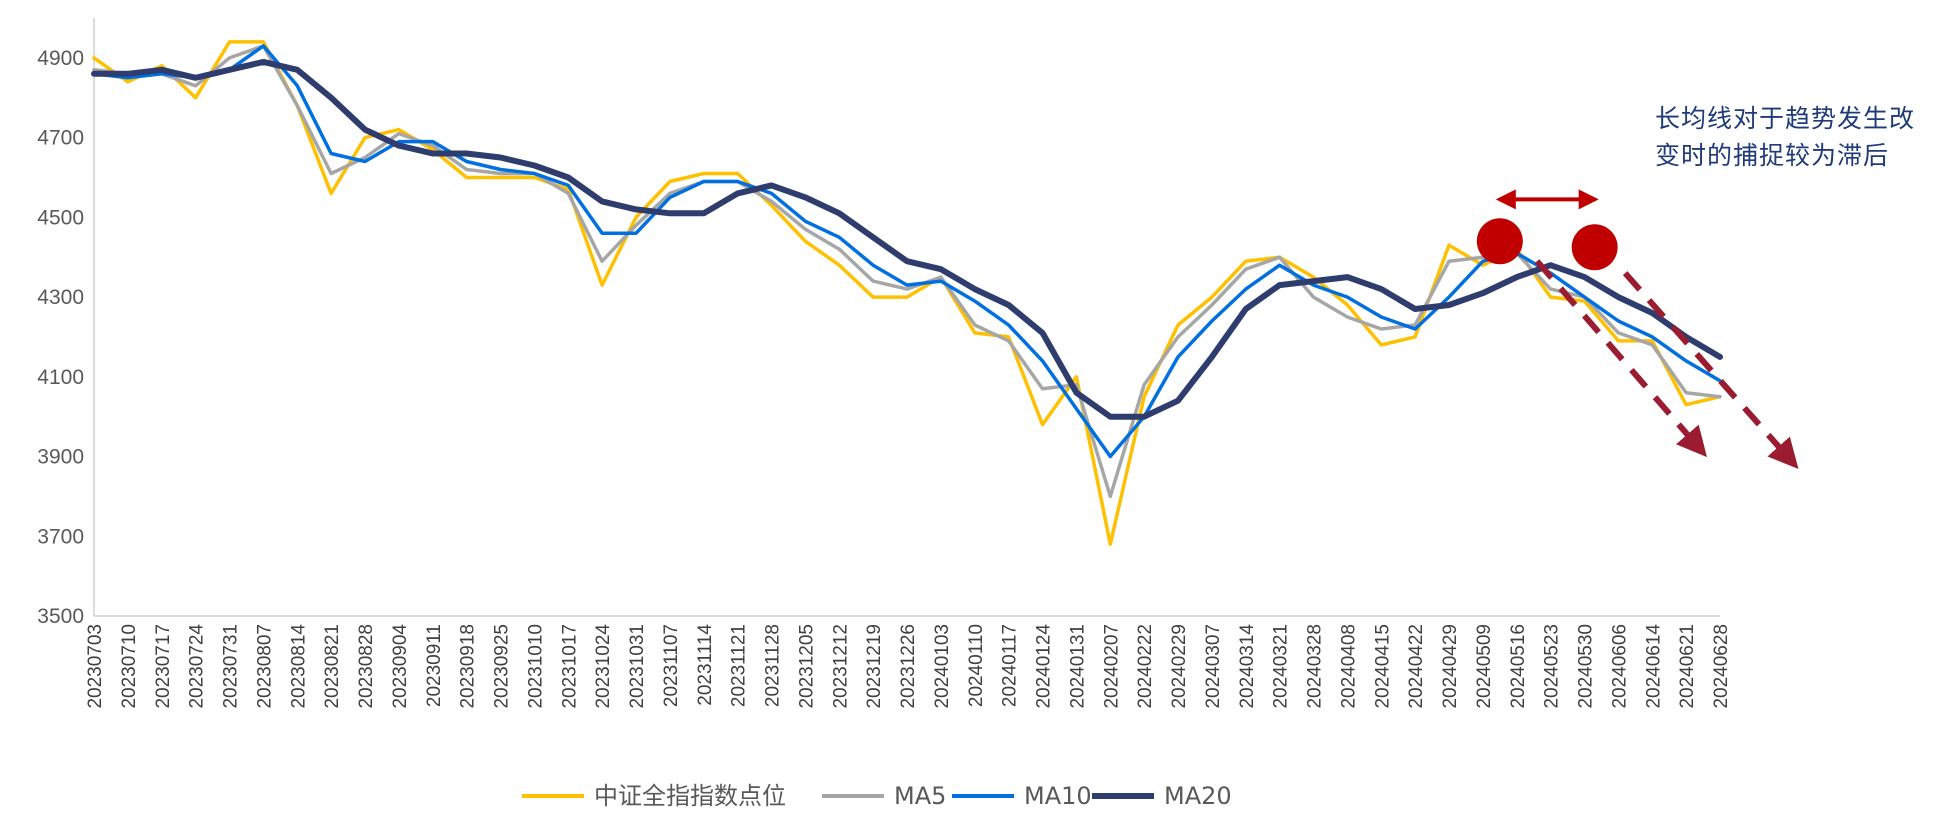 This screenshot has height=816, width=1941. Describe the element at coordinates (400, 666) in the screenshot. I see `x-tick-label: 20230904` at that location.